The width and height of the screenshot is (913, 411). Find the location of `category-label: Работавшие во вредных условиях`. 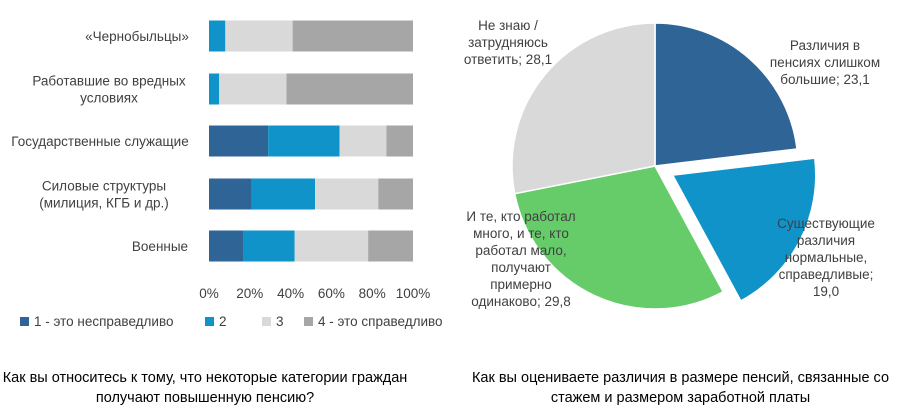

category-label: Работавшие во вредных условиях is located at coordinates (109, 90).